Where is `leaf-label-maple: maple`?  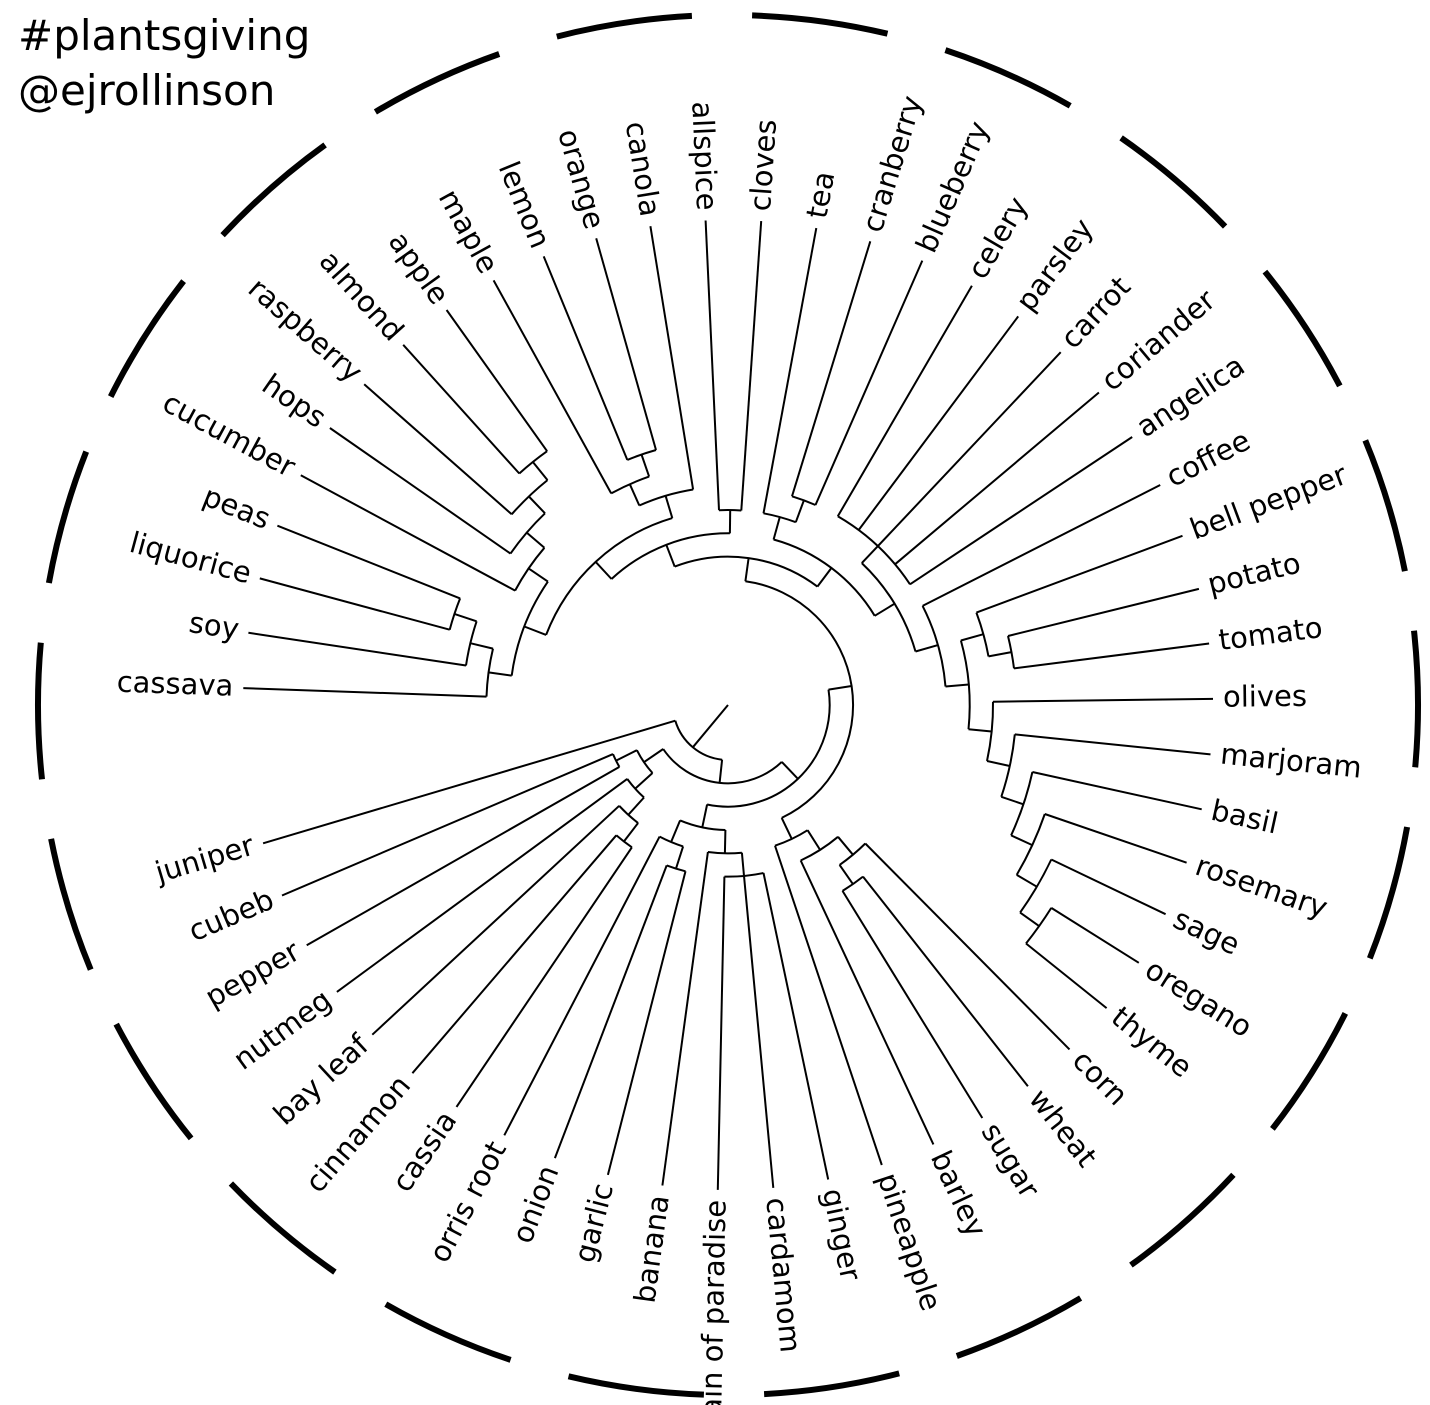 leaf-label-maple: maple is located at coordinates (468, 231).